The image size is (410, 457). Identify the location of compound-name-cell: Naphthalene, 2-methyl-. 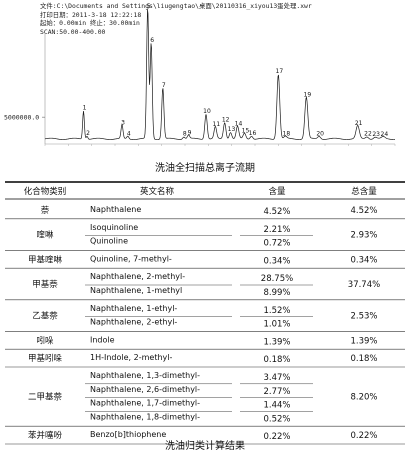
(137, 276).